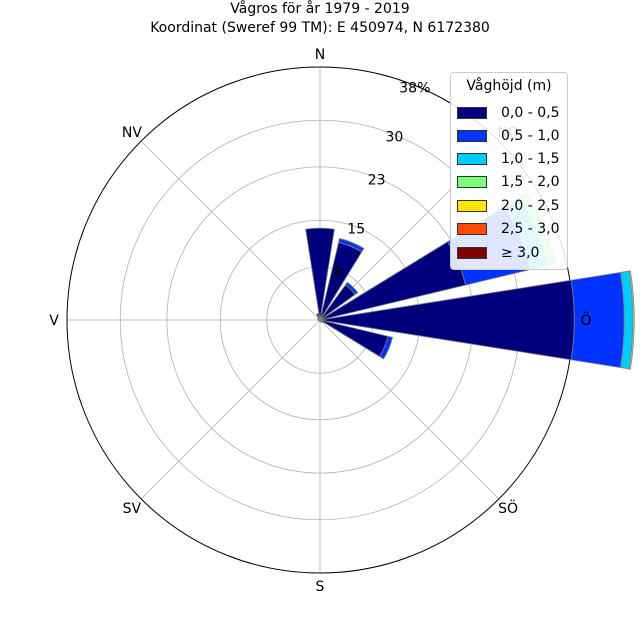 This screenshot has width=640, height=640. What do you see at coordinates (530, 113) in the screenshot?
I see `legend-label: 0,0 - 0,5` at bounding box center [530, 113].